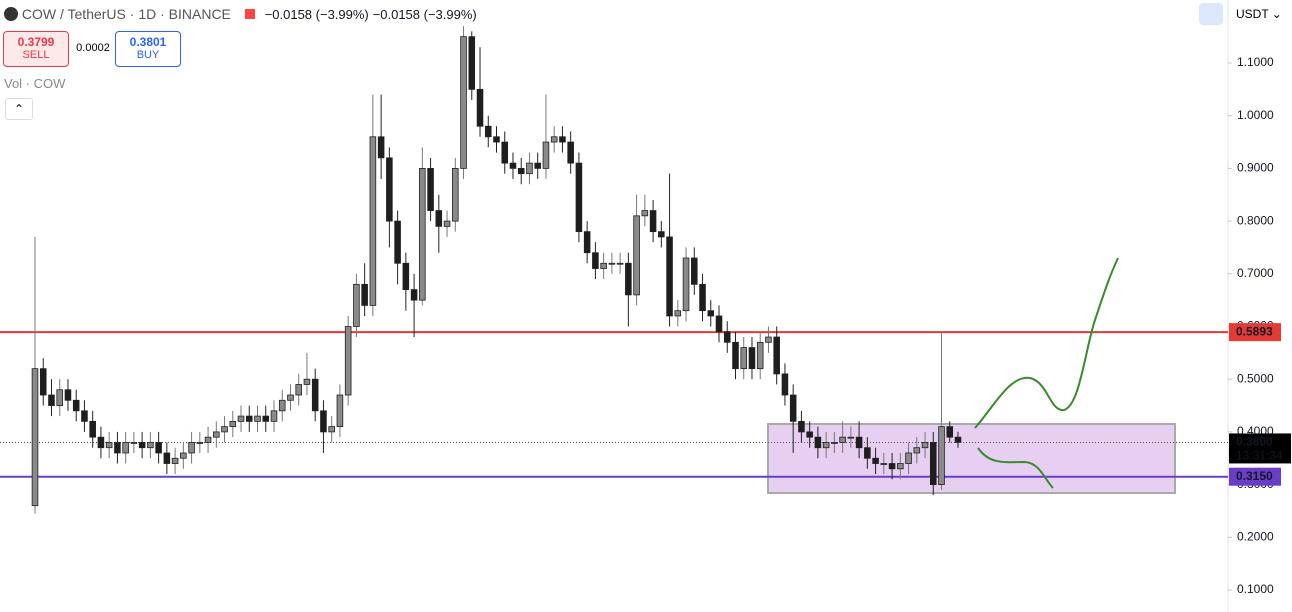 This screenshot has width=1292, height=612. What do you see at coordinates (1259, 456) in the screenshot?
I see `countdown: 13:31:34` at bounding box center [1259, 456].